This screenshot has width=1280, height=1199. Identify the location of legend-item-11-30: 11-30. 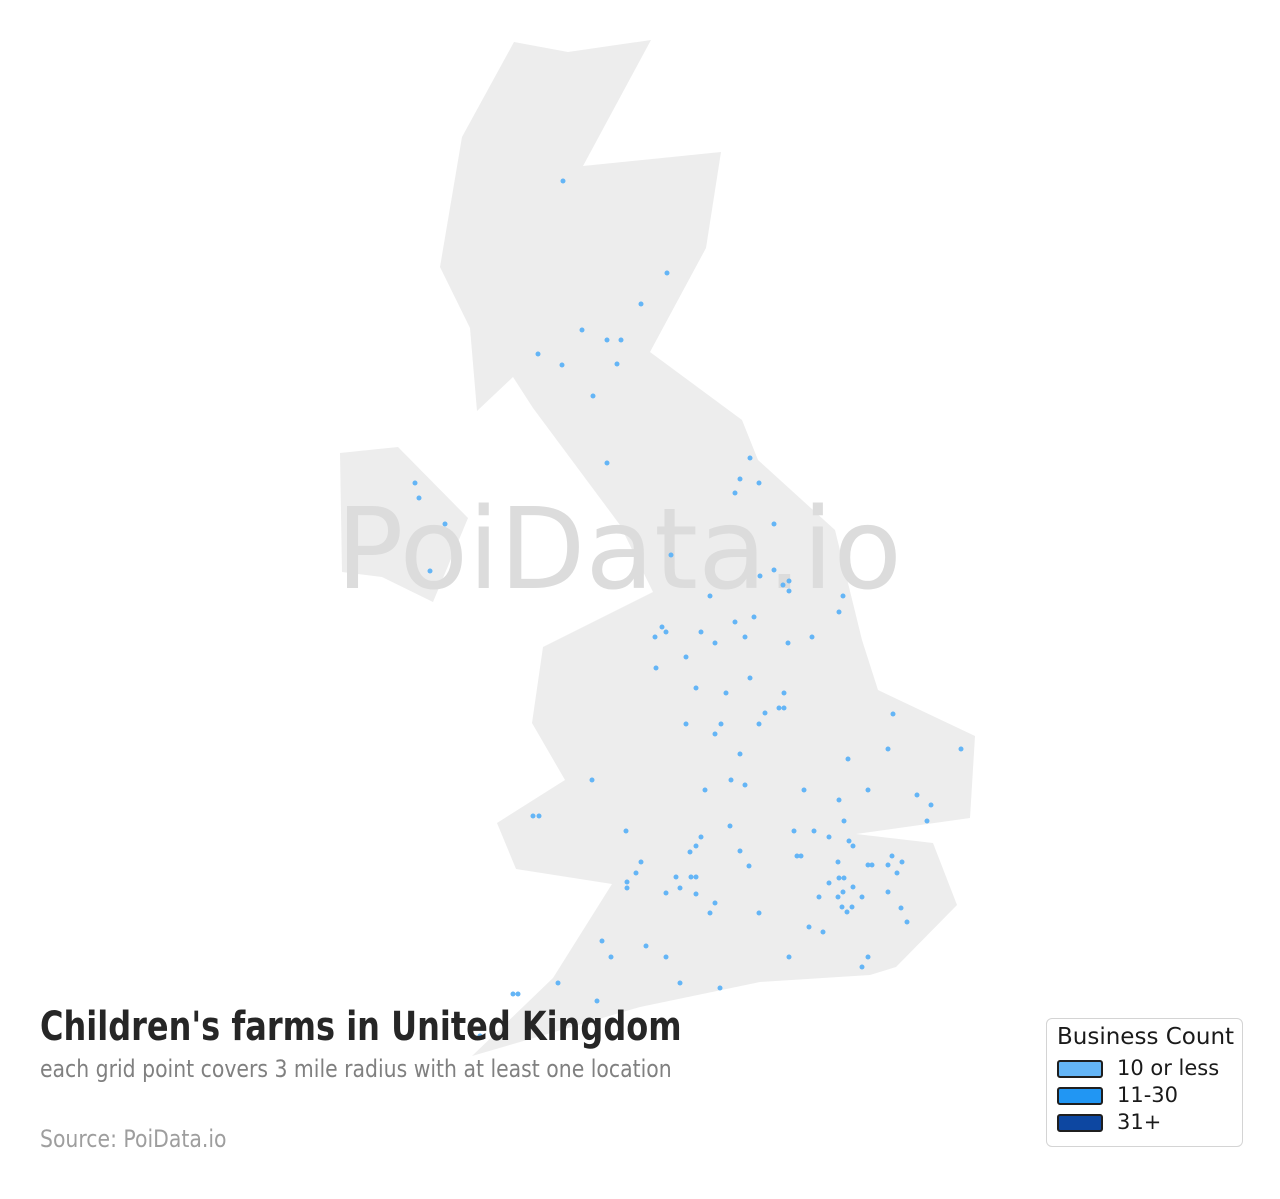
(1144, 1095).